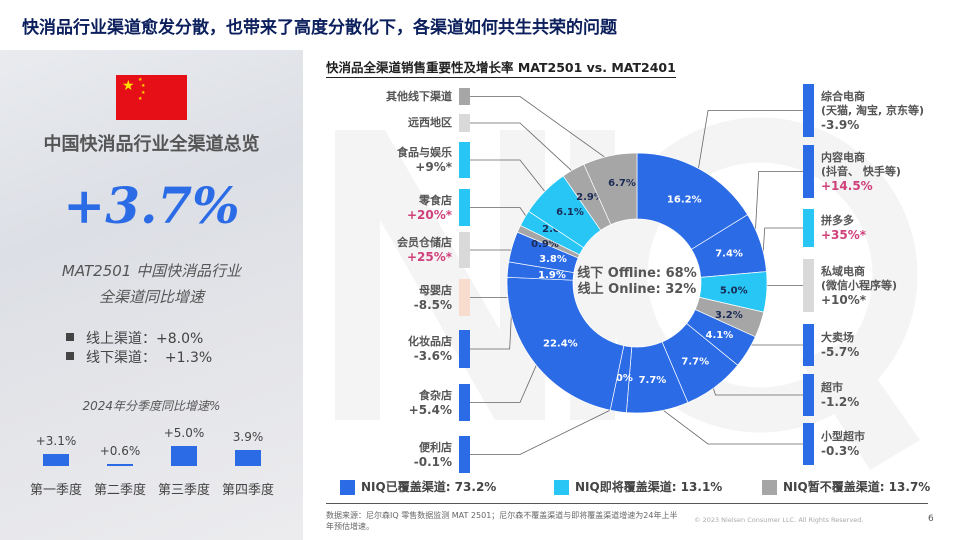  I want to click on slice-label: 1.9%, so click(552, 275).